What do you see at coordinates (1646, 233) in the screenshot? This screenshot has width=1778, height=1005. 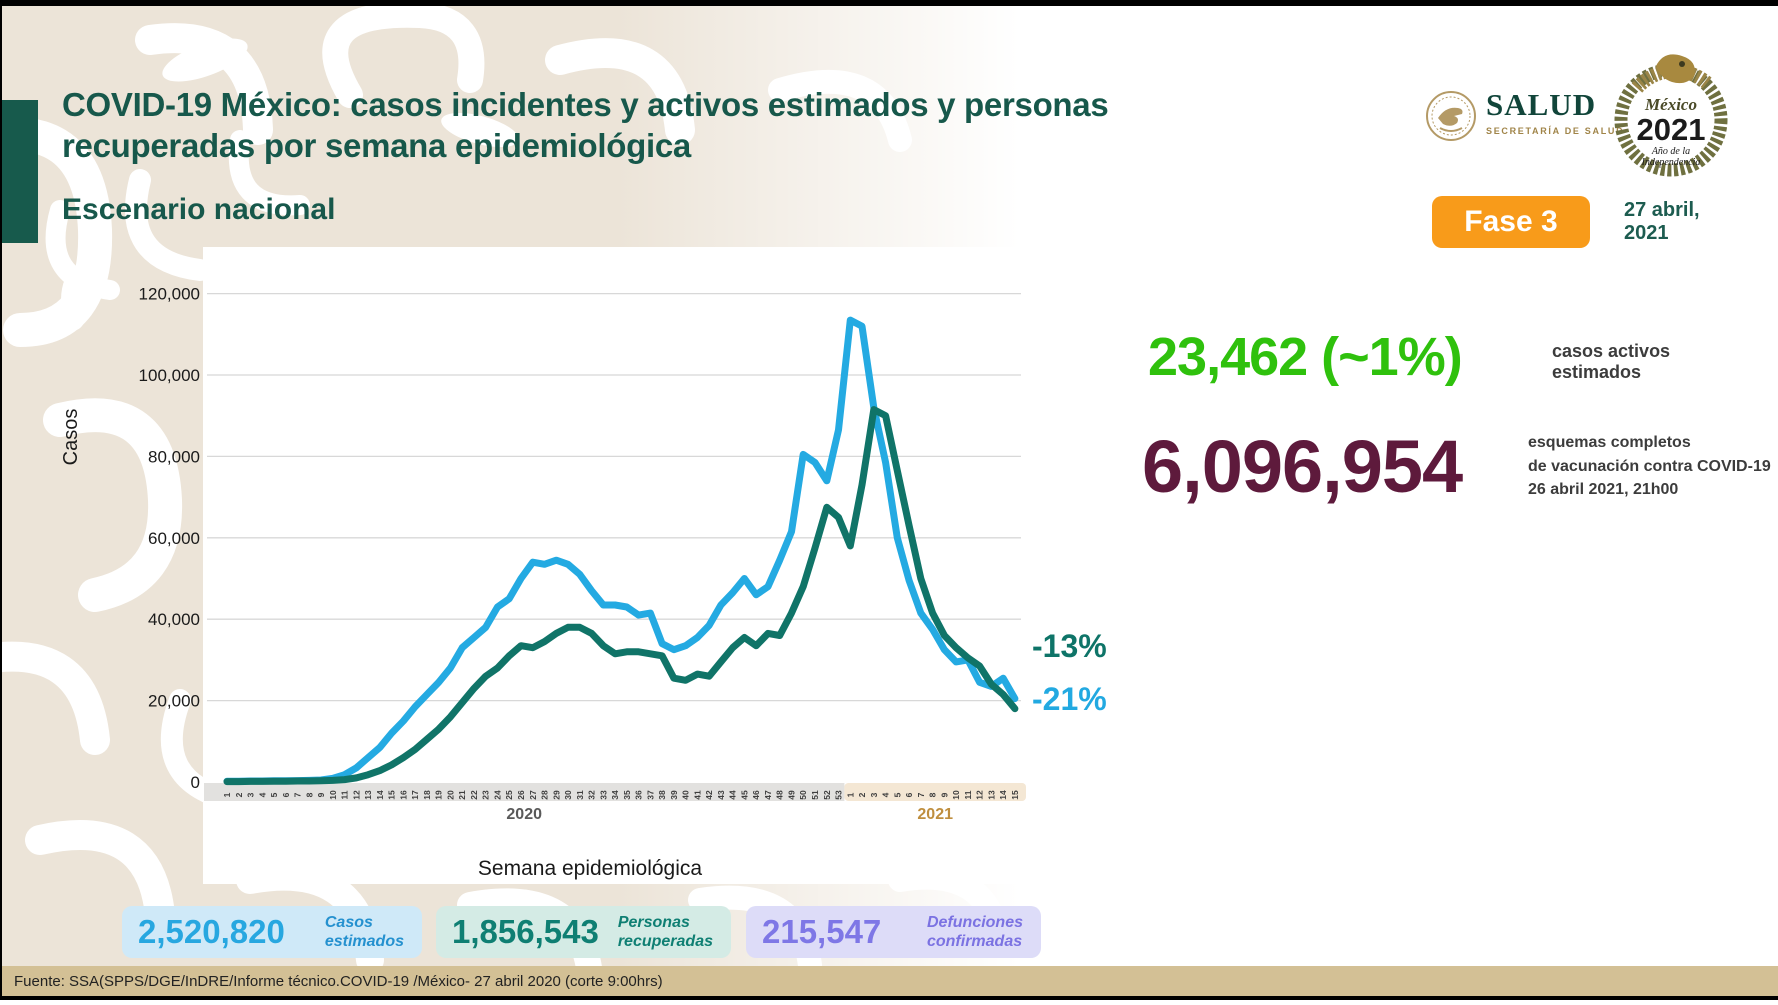 I see `report-date-line2: 2021` at bounding box center [1646, 233].